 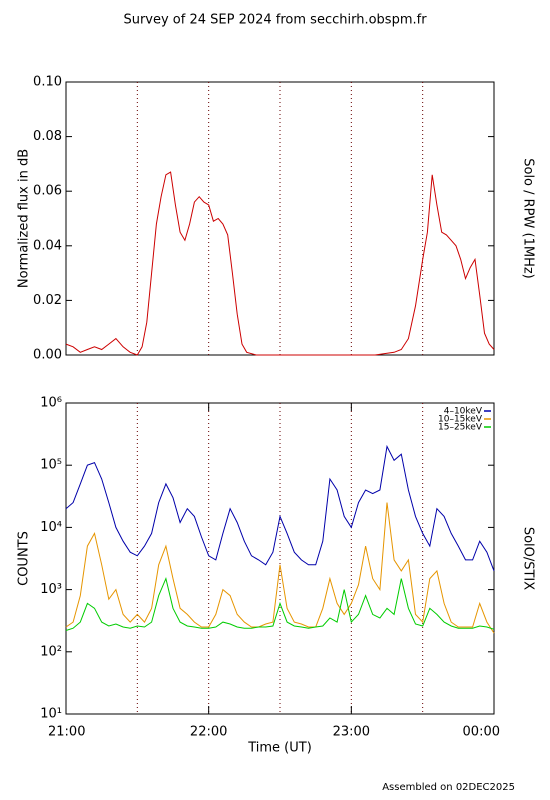 I want to click on legend-label: 10–15keV, so click(x=460, y=420).